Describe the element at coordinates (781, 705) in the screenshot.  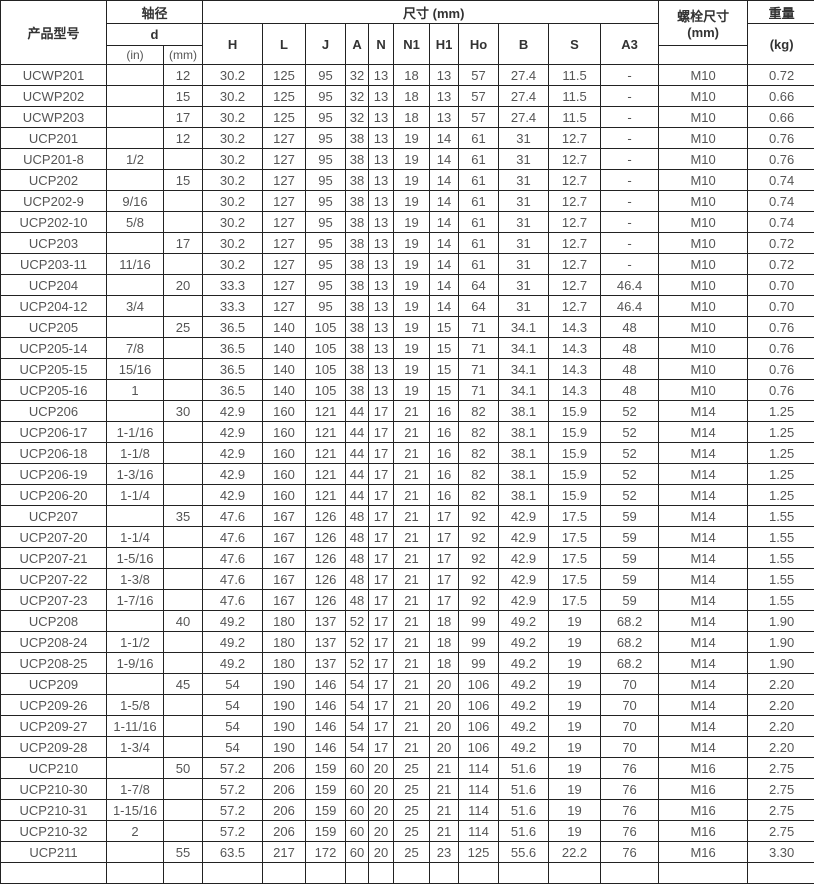
I see `cell-weight: 2.20` at that location.